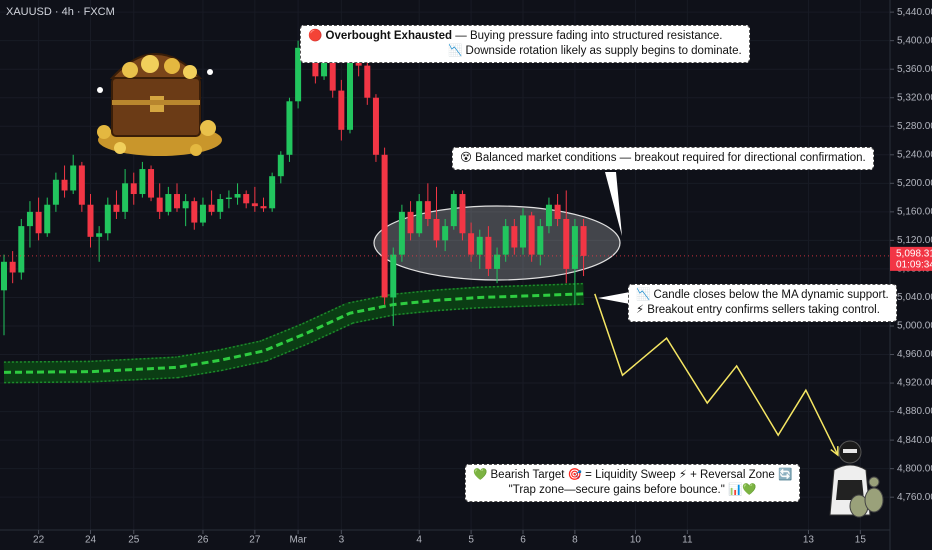 Image resolution: width=932 pixels, height=550 pixels. What do you see at coordinates (914, 297) in the screenshot?
I see `y-tick-label: 5,040.00` at bounding box center [914, 297].